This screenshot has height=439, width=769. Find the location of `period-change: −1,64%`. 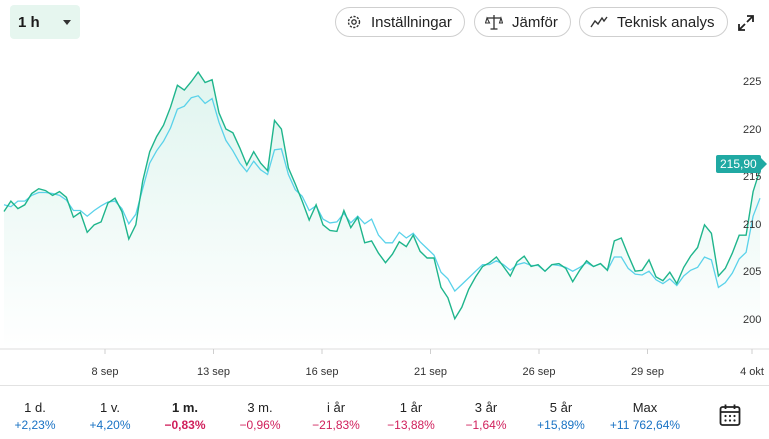

period-change: −1,64% is located at coordinates (486, 425).